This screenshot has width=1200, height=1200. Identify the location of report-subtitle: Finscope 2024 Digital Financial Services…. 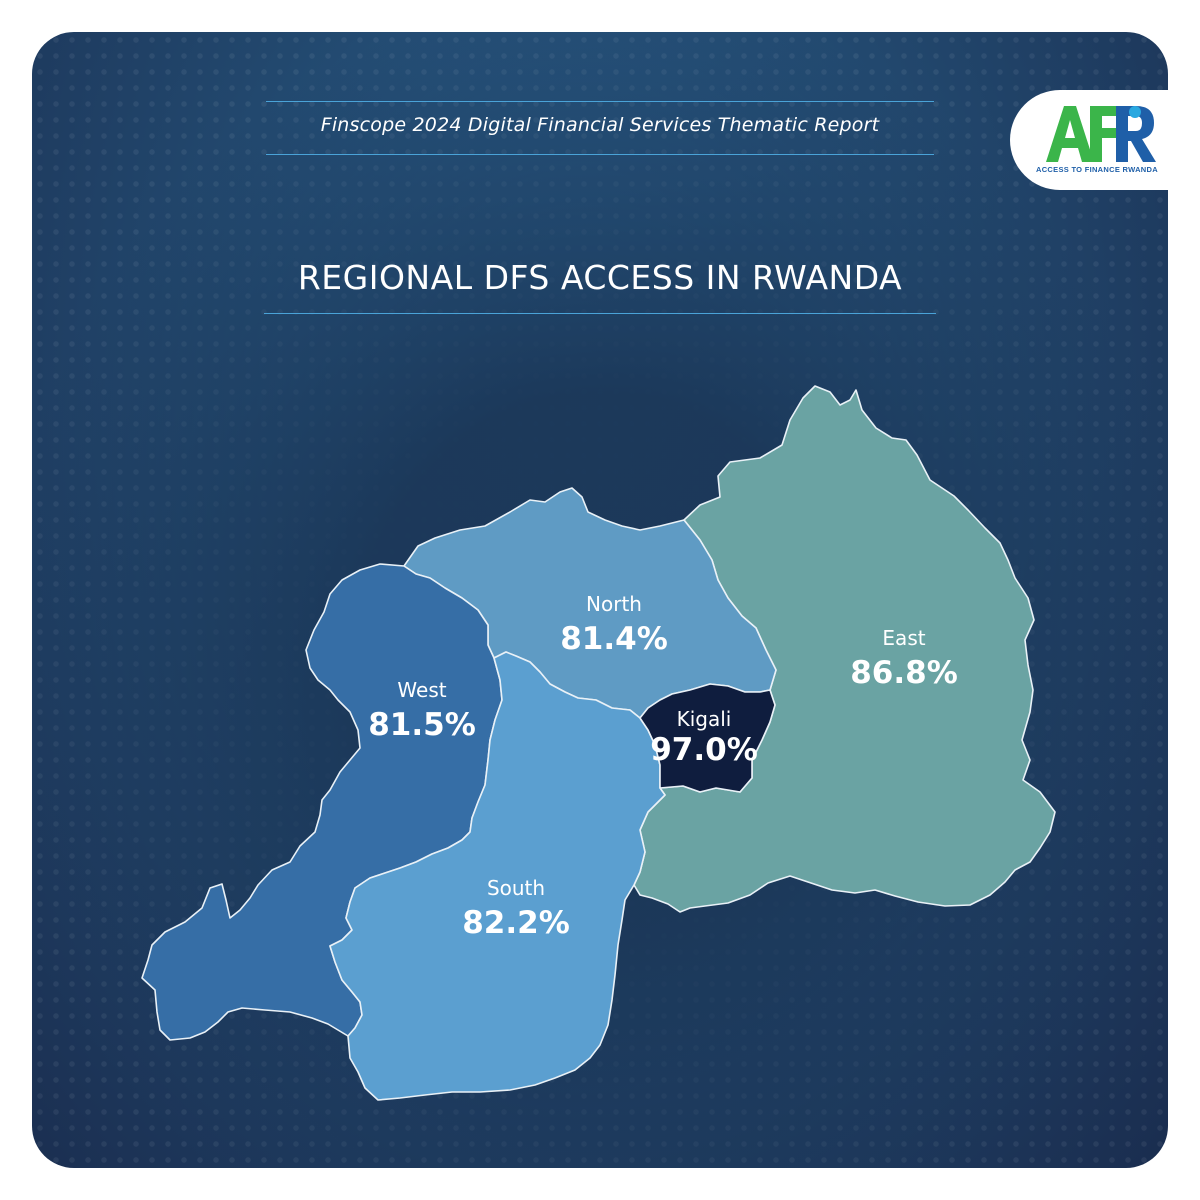
(600, 125).